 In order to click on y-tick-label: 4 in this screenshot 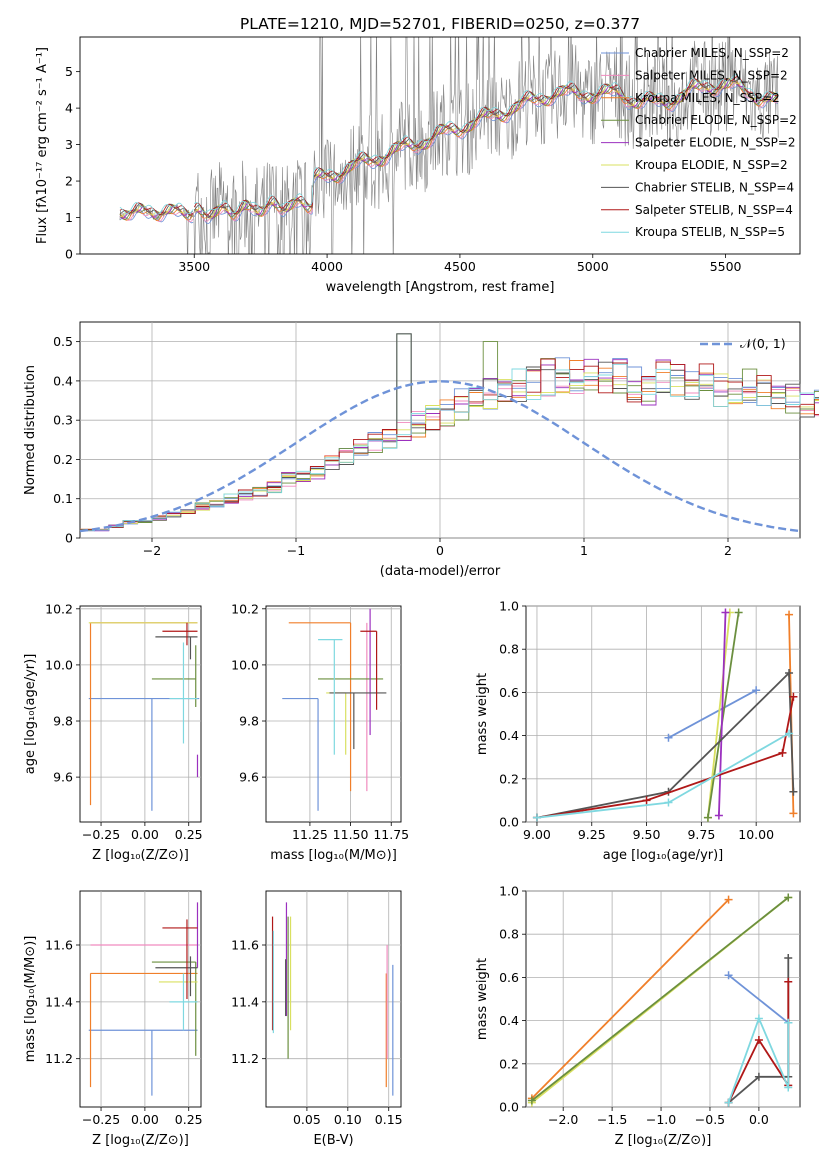, I will do `click(69, 108)`.